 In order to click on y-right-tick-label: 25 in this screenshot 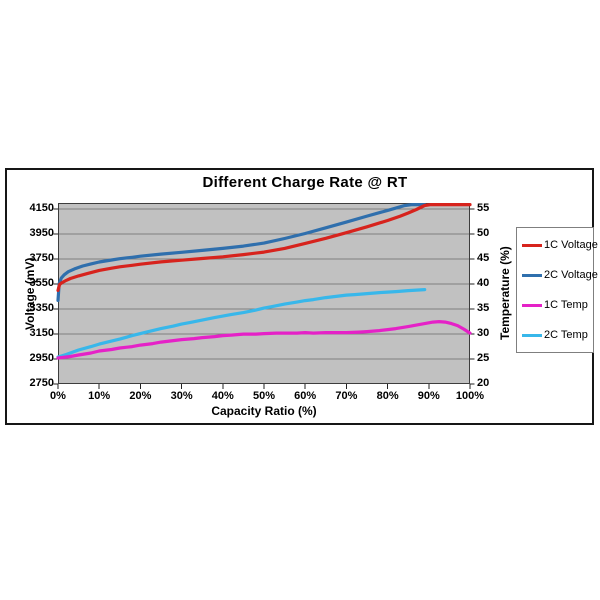, I will do `click(483, 358)`.